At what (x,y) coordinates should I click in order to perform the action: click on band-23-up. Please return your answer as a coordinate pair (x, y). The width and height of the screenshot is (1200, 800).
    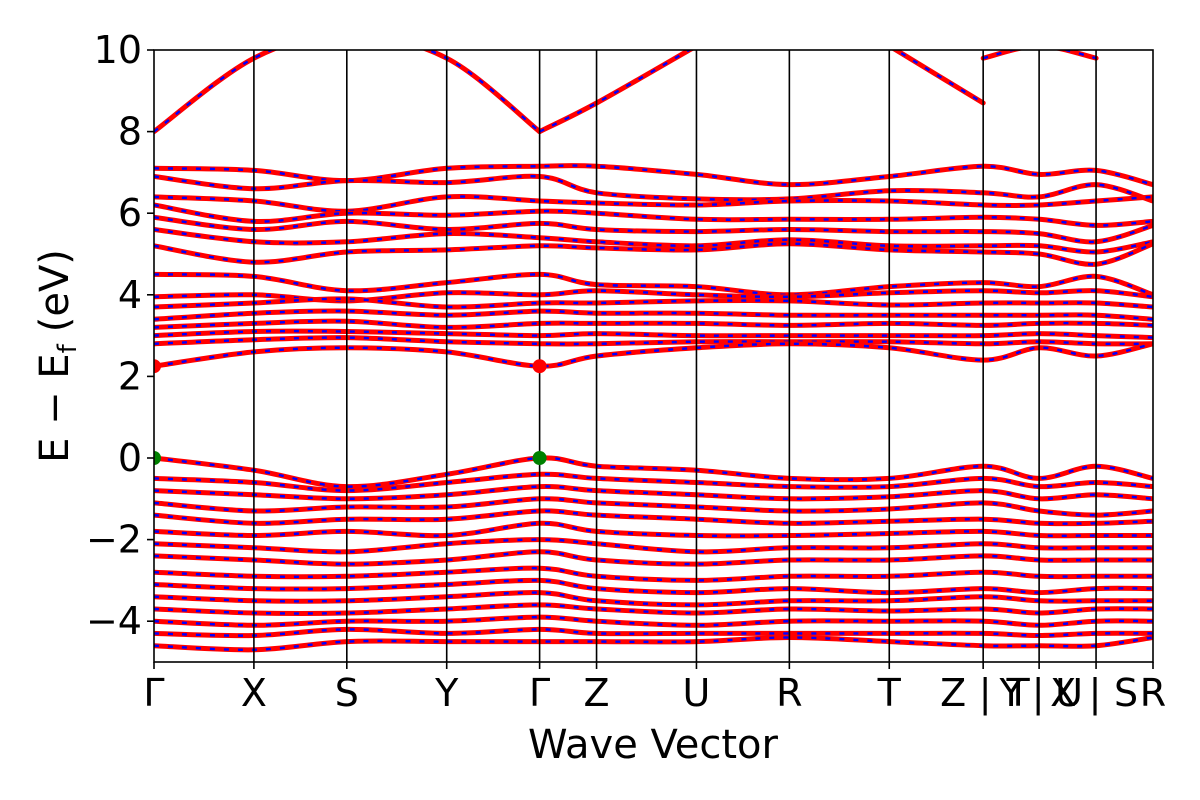
    Looking at the image, I should click on (653, 517).